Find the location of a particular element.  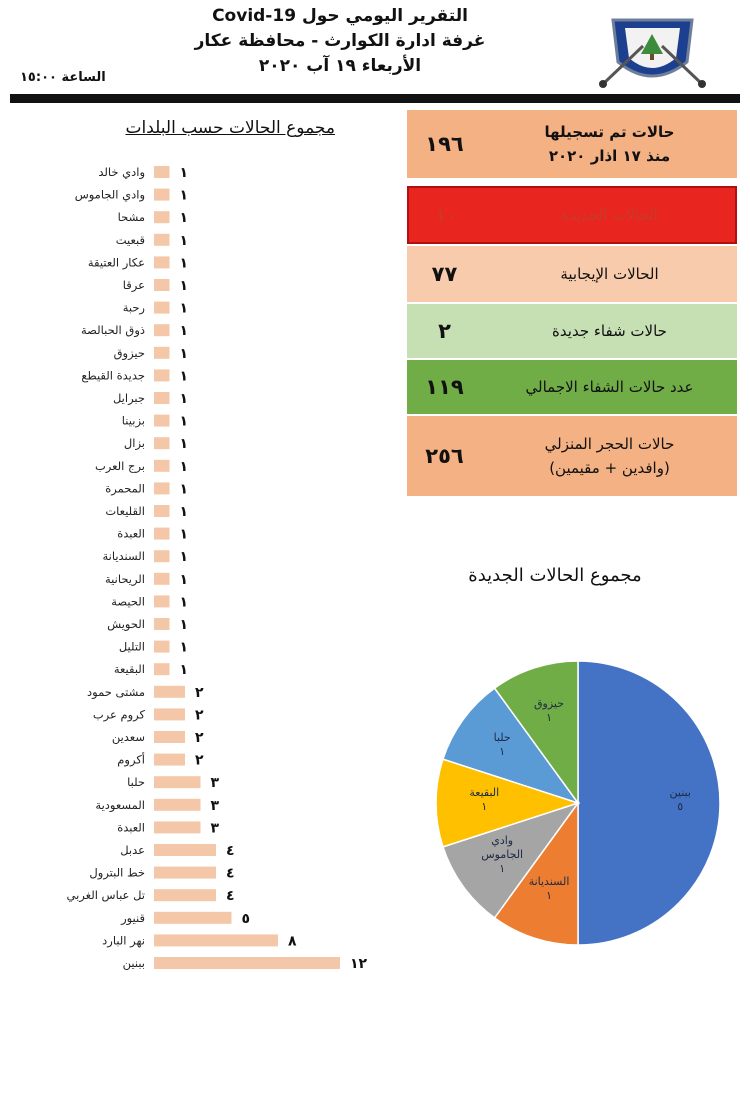

summary-label: حالات الحجر المنزلي (وافدين + مقيمين) is located at coordinates (609, 456).